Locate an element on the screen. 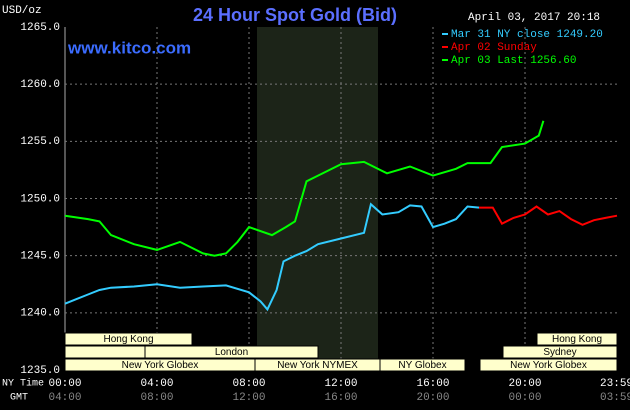  y-tick-label: 1250.0 is located at coordinates (40, 199).